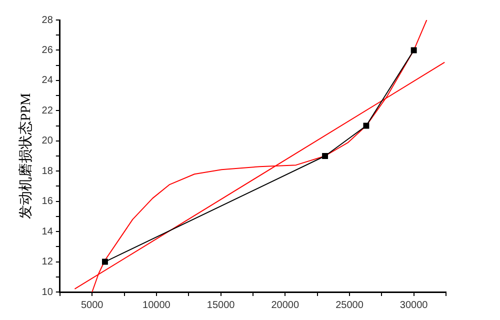 Image resolution: width=500 pixels, height=320 pixels. I want to click on x-tick-label: 15000, so click(221, 305).